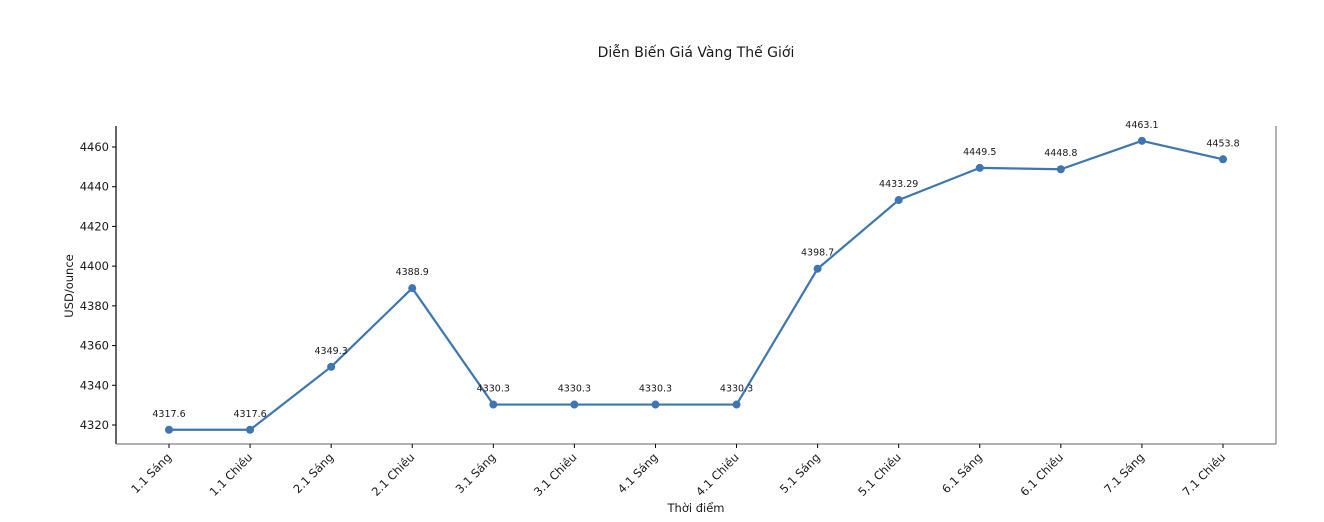 This screenshot has height=522, width=1324. What do you see at coordinates (94, 226) in the screenshot?
I see `y-tick-label: 4420` at bounding box center [94, 226].